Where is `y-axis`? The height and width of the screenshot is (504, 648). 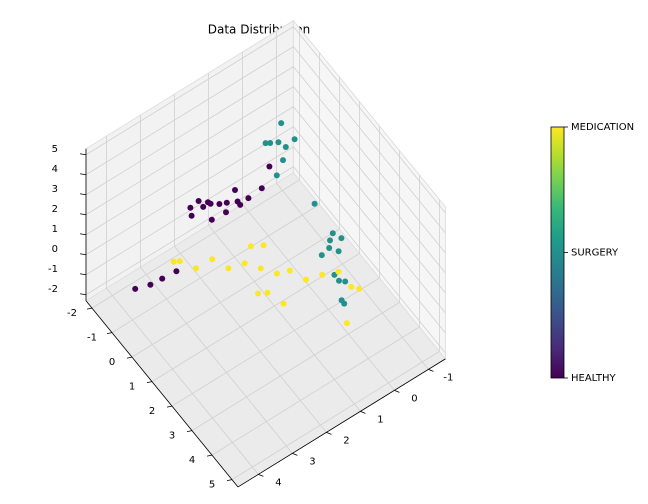 y-axis is located at coordinates (341, 423).